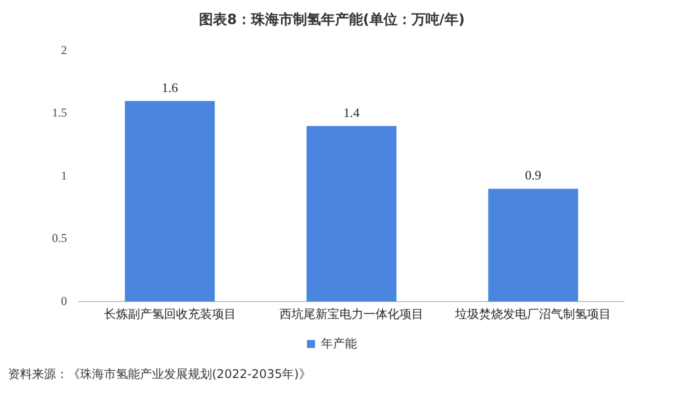 Image resolution: width=694 pixels, height=396 pixels. What do you see at coordinates (64, 49) in the screenshot?
I see `y-tick-label: 2` at bounding box center [64, 49].